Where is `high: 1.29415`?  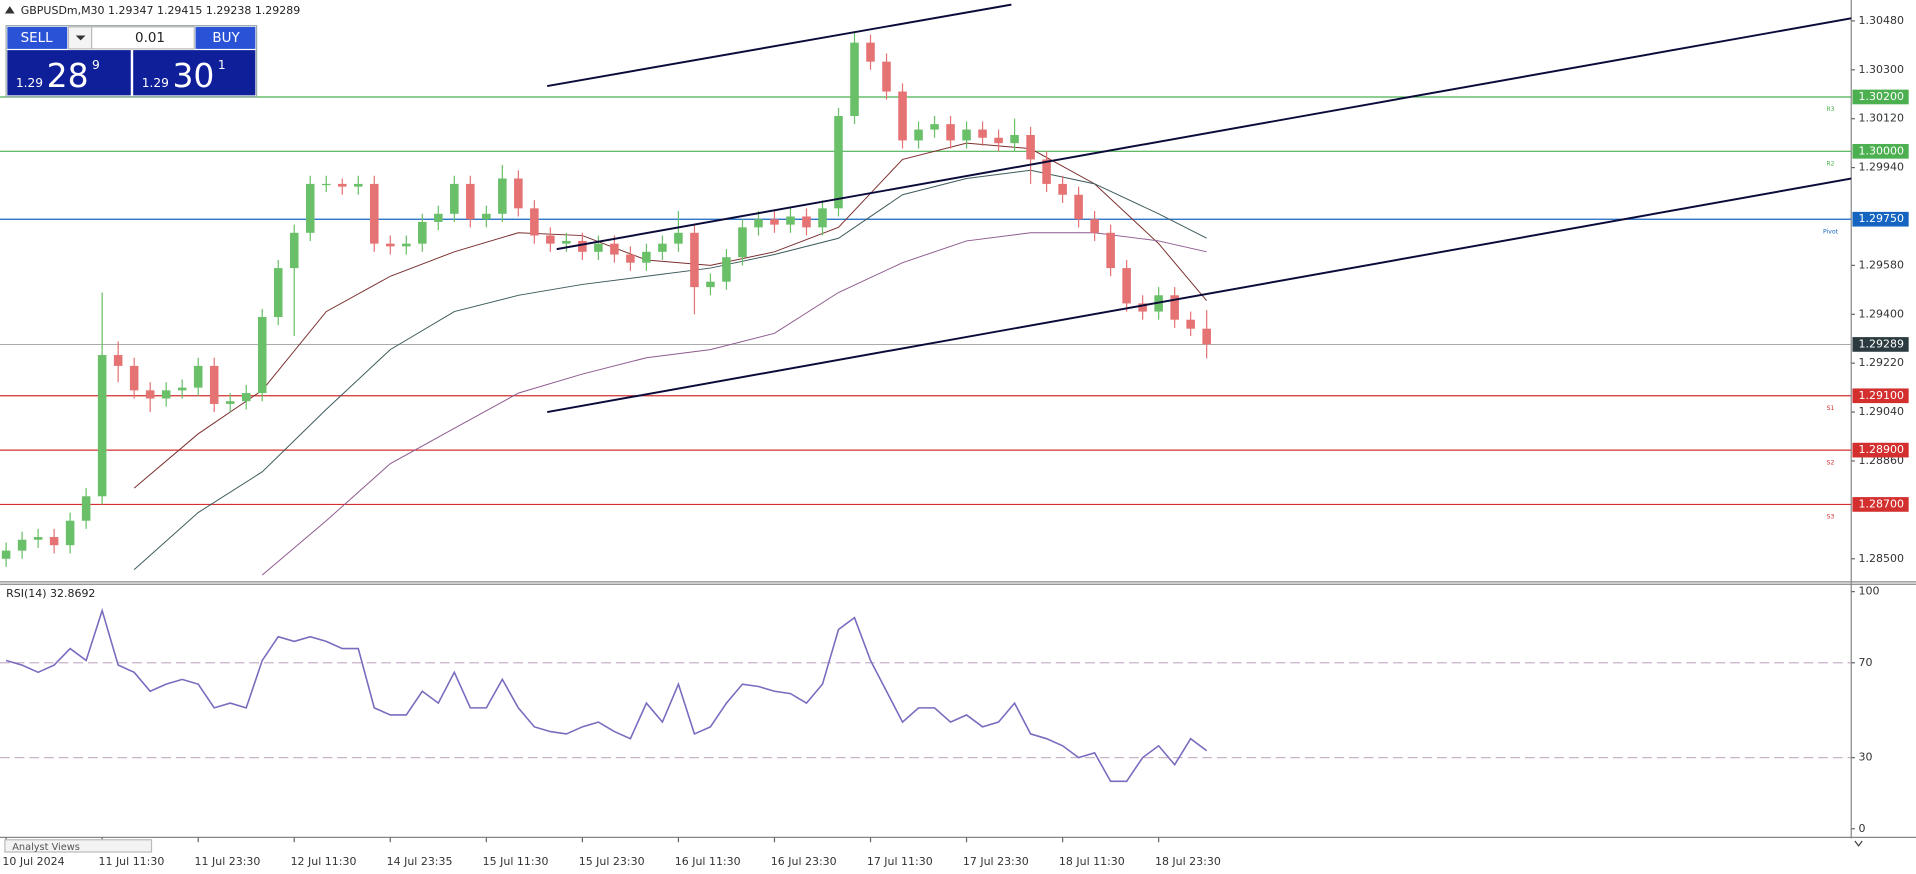
high: 1.29415 is located at coordinates (179, 10).